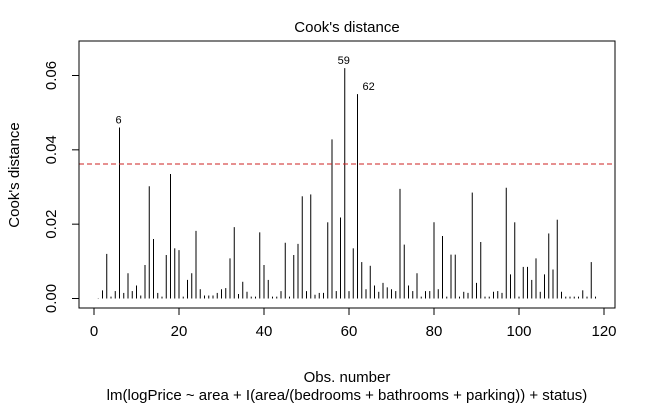 This screenshot has width=657, height=406. What do you see at coordinates (346, 27) in the screenshot?
I see `chart-title: Cook's distance` at bounding box center [346, 27].